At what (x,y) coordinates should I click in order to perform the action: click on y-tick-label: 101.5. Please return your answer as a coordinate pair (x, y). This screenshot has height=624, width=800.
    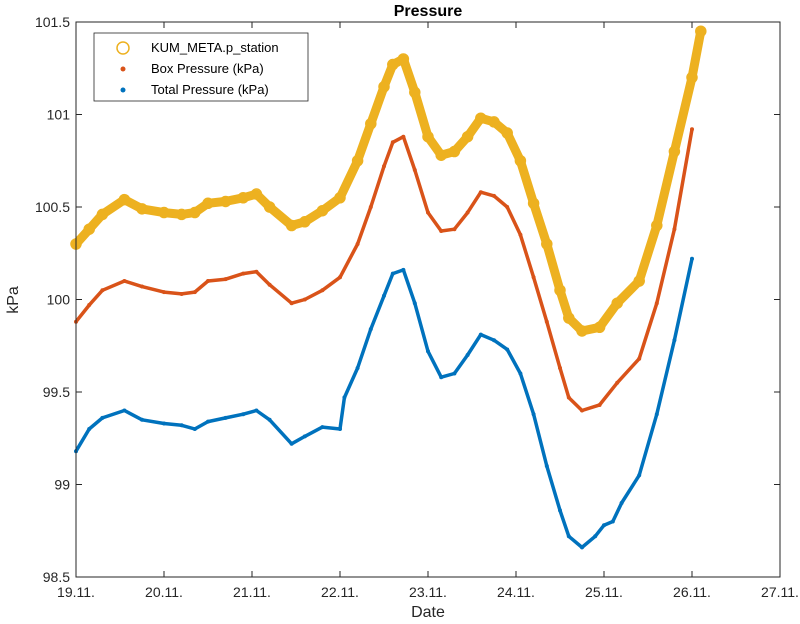
    Looking at the image, I should click on (52, 22).